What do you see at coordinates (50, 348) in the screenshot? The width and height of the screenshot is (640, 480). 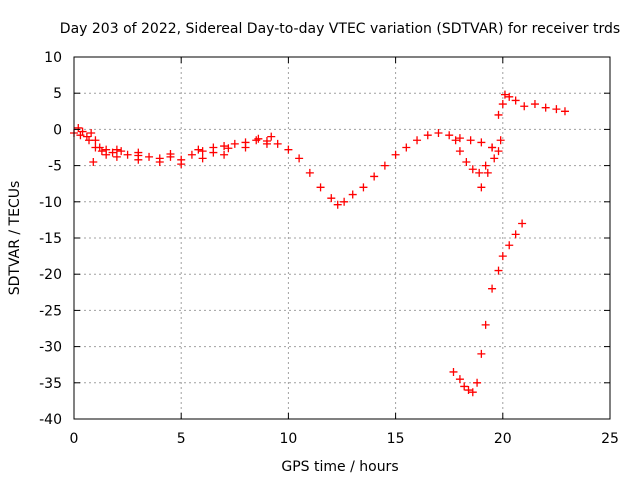 I see `y-tick-label: -30` at bounding box center [50, 348].